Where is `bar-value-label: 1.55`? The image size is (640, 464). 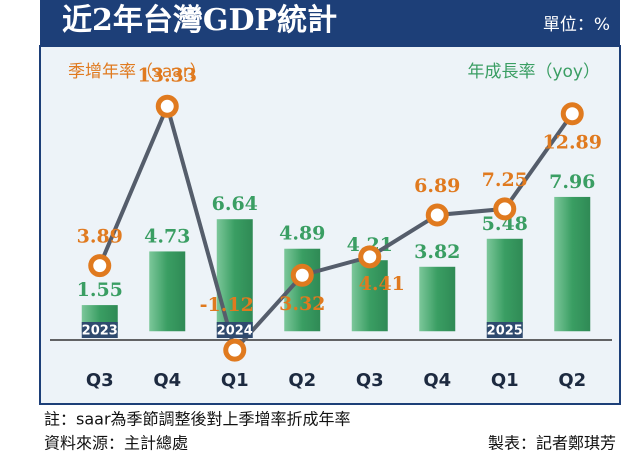
bar-value-label: 1.55 is located at coordinates (100, 290).